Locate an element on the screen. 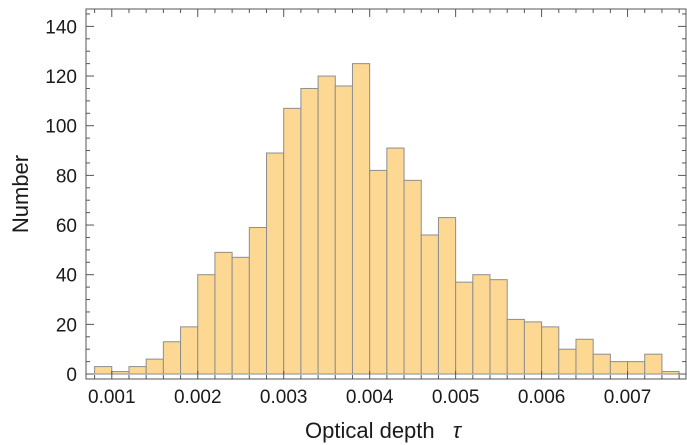 The width and height of the screenshot is (687, 445). x-axis-label: Optical depth τ is located at coordinates (384, 430).